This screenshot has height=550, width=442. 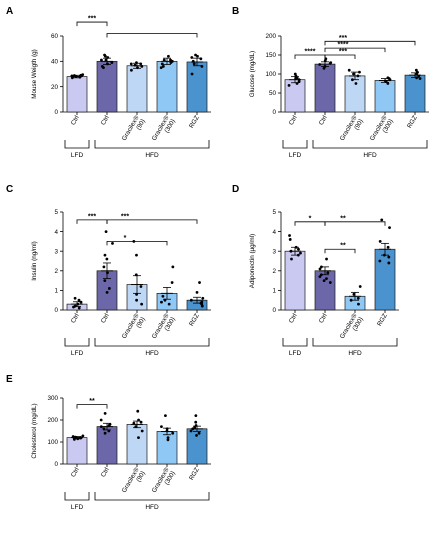 What do you see at coordinates (55, 87) in the screenshot?
I see `y-tick-label: 20` at bounding box center [55, 87].